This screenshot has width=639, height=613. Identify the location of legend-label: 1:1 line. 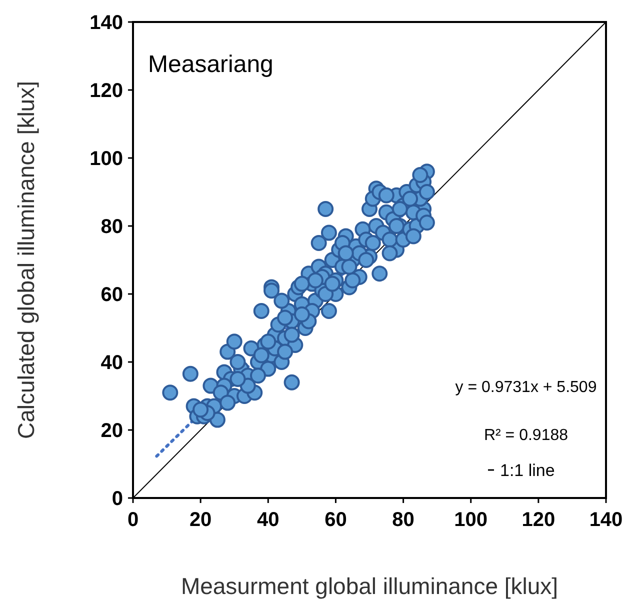
(527, 470).